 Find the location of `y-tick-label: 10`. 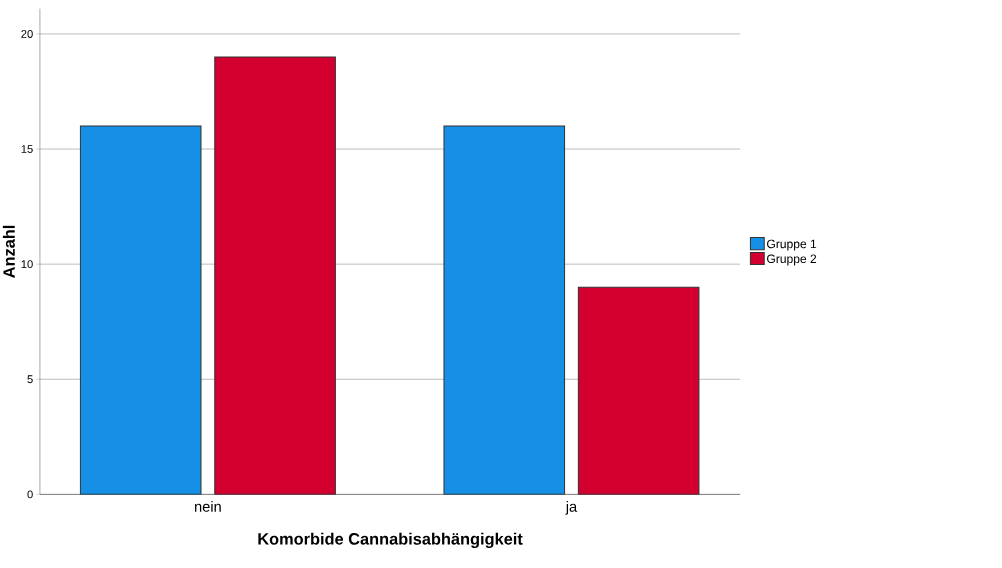

y-tick-label: 10 is located at coordinates (27, 264).